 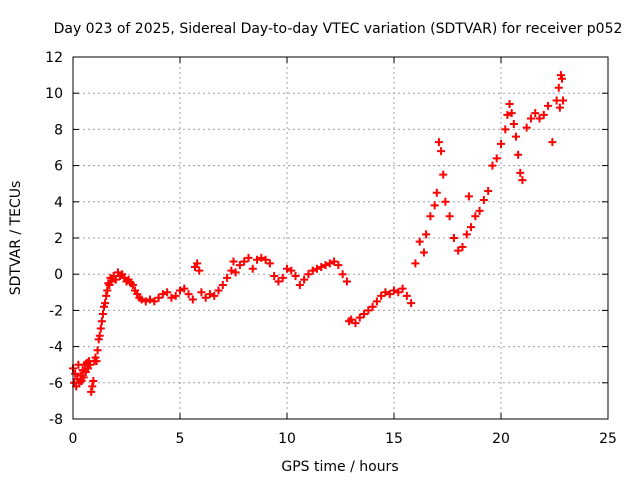 What do you see at coordinates (608, 439) in the screenshot?
I see `x-tick-label: 25` at bounding box center [608, 439].